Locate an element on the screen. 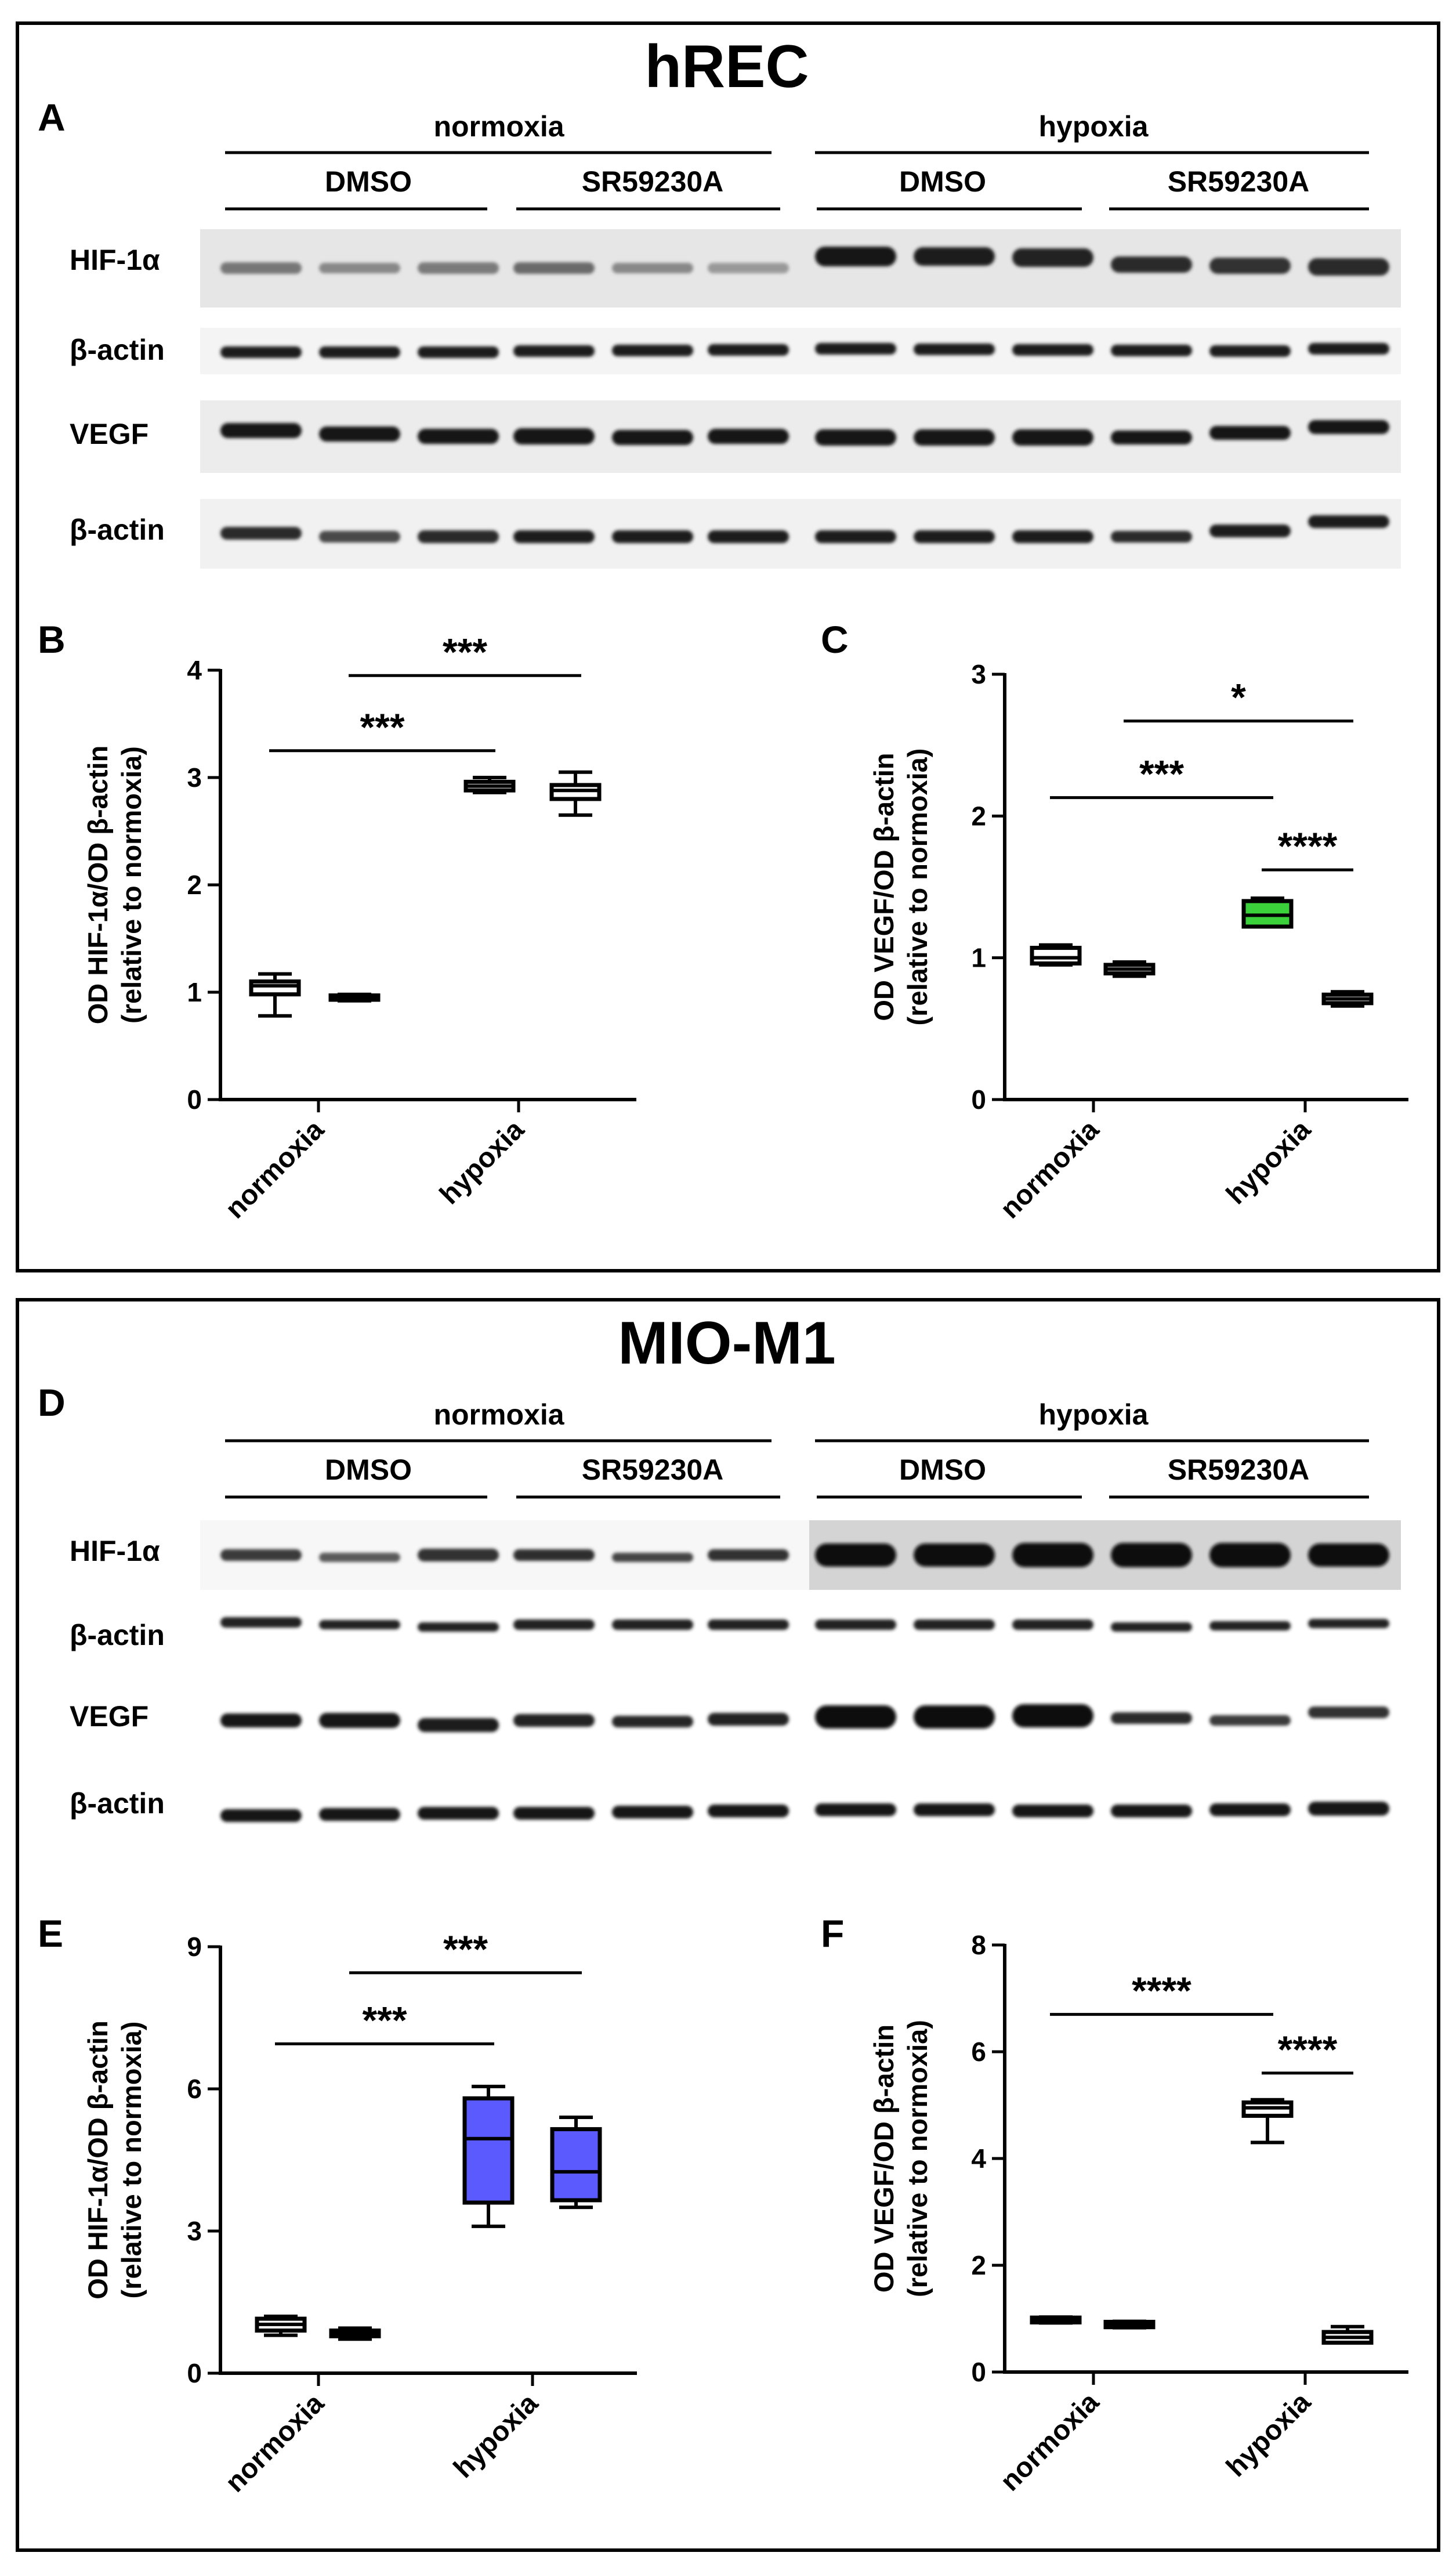 The image size is (1456, 2567). y-tick-label-c-0: 0 is located at coordinates (978, 1099).